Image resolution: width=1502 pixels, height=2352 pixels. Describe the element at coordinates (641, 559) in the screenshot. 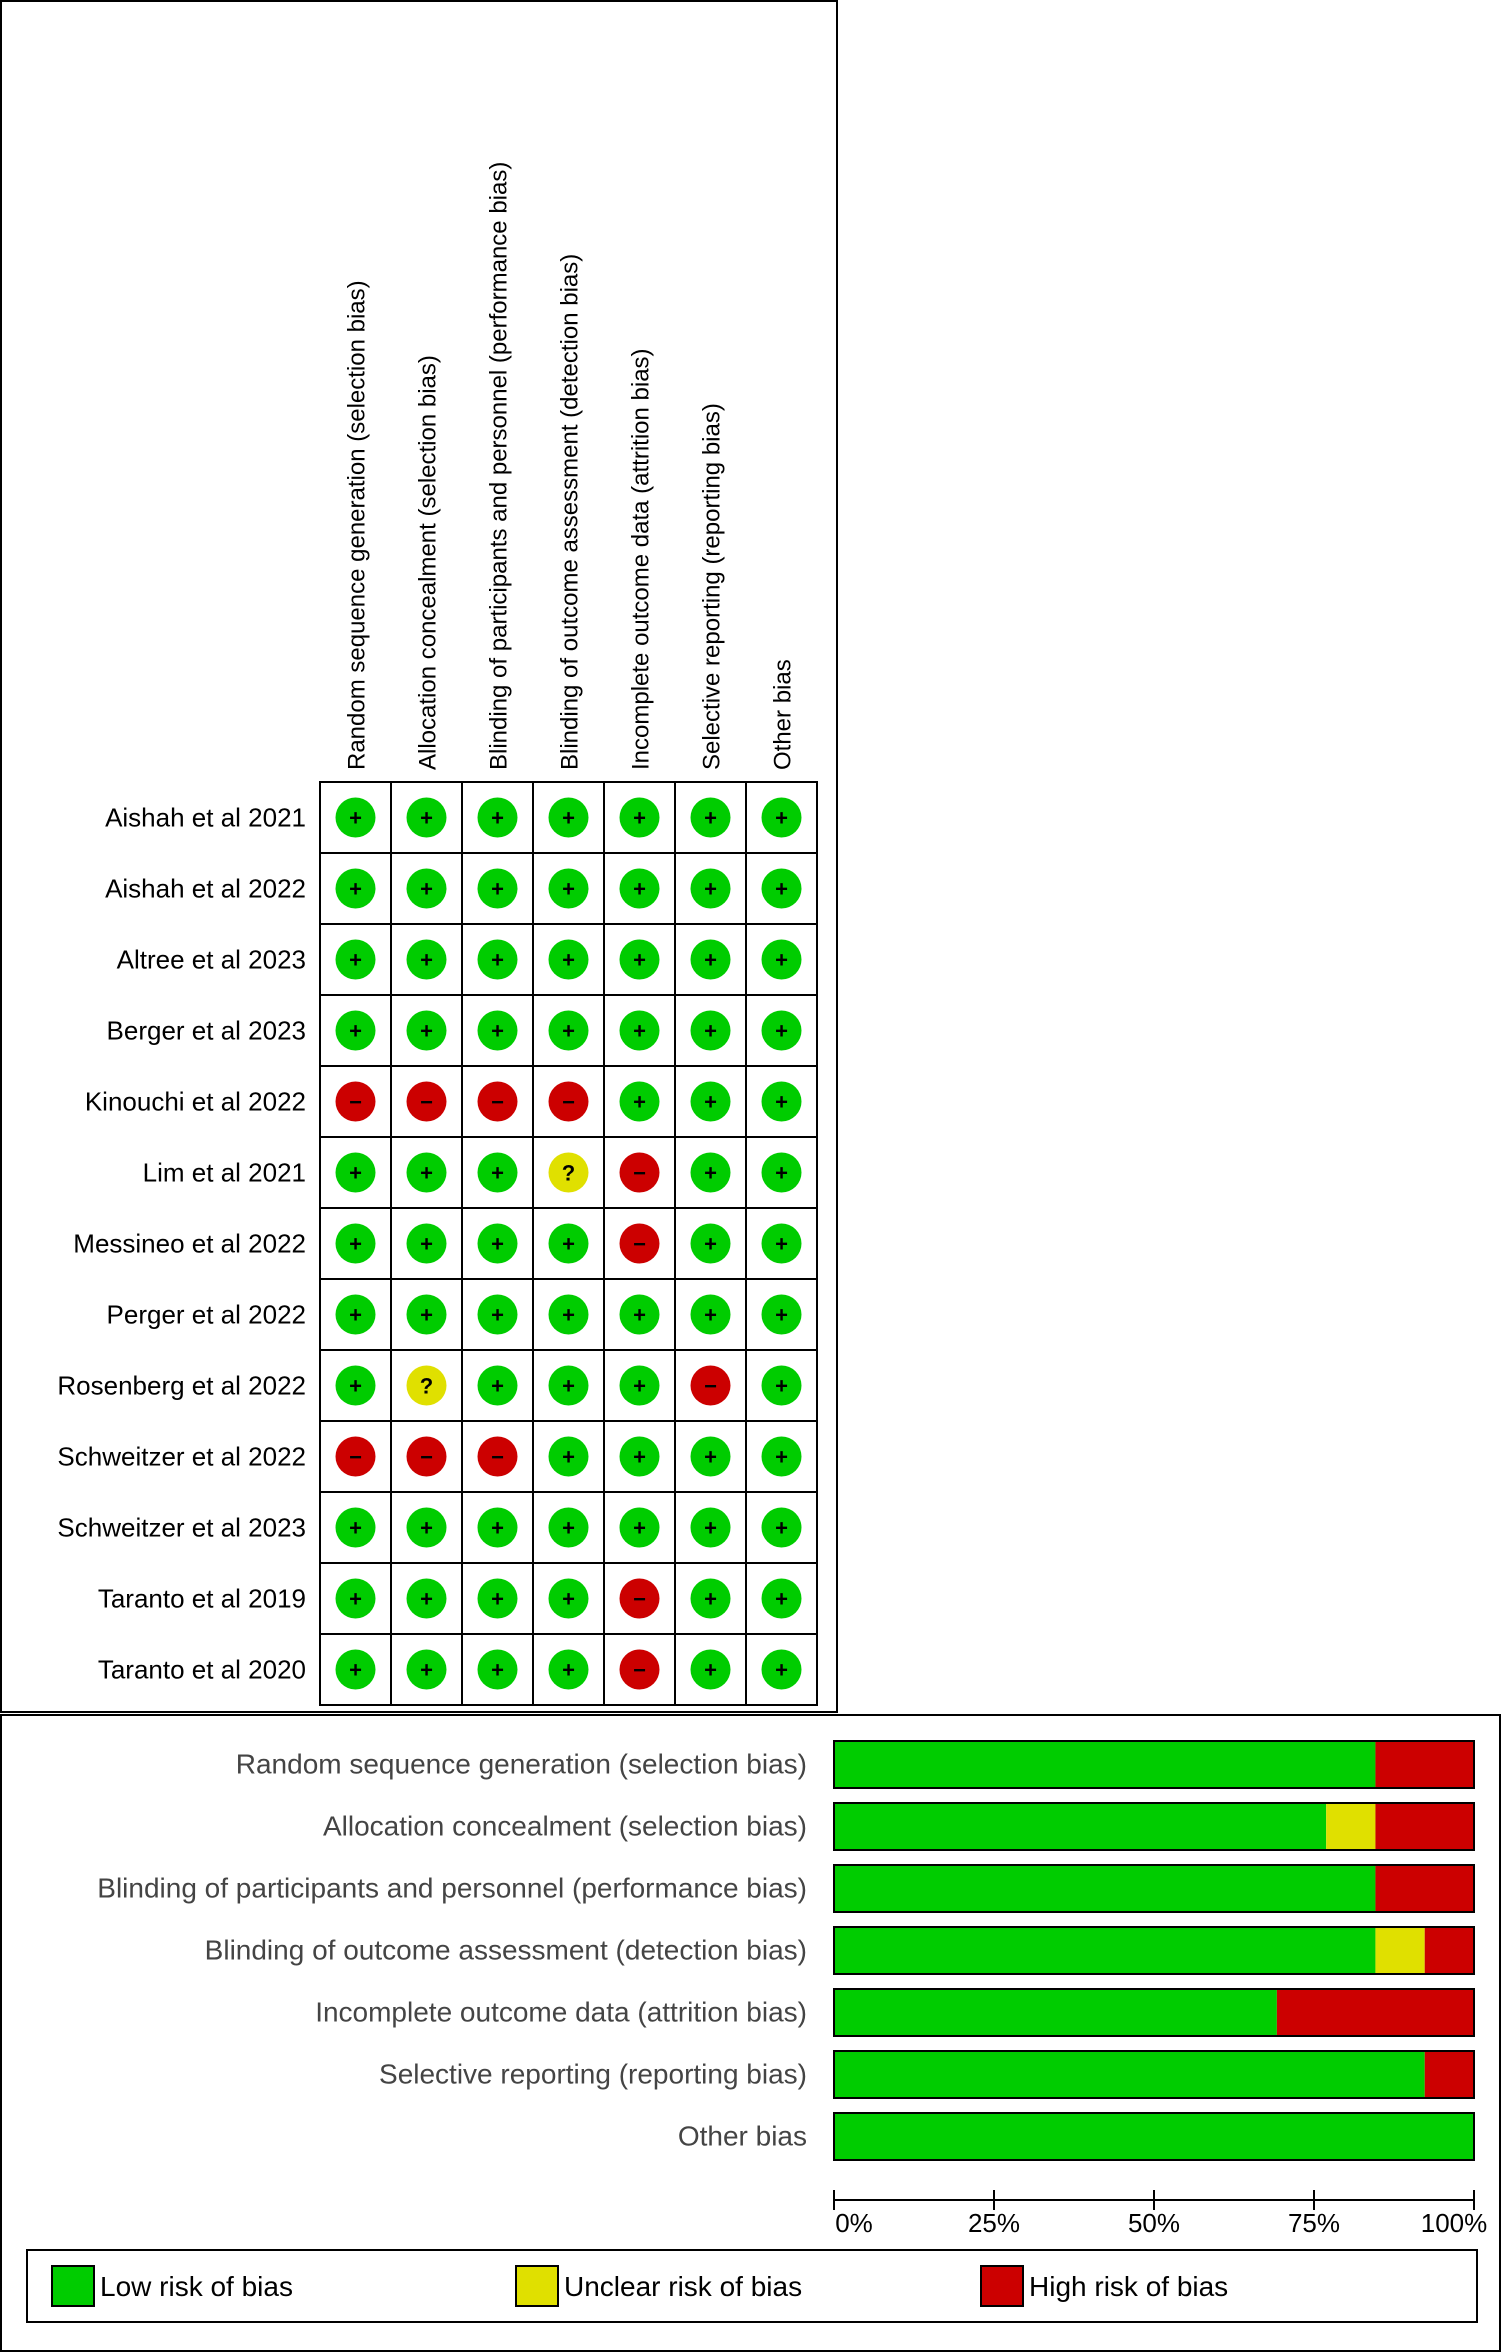

I see `domain-column-header: Incomplete outcome data (attrition bias)` at that location.